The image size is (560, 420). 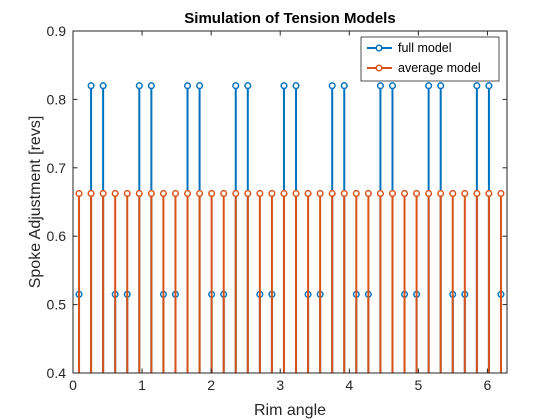 I want to click on x-axis-label: Rim angle, so click(x=290, y=410).